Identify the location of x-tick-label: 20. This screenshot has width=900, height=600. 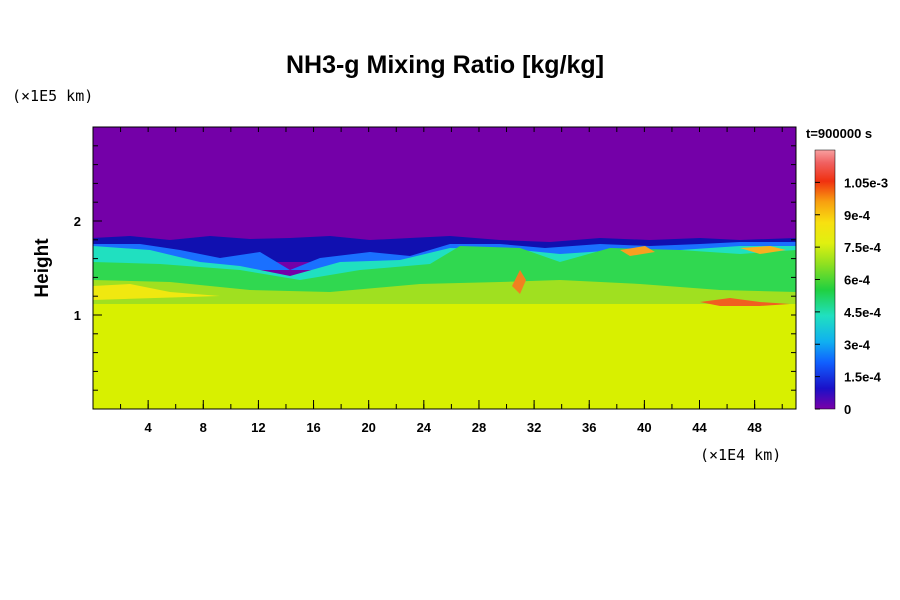
(368, 427).